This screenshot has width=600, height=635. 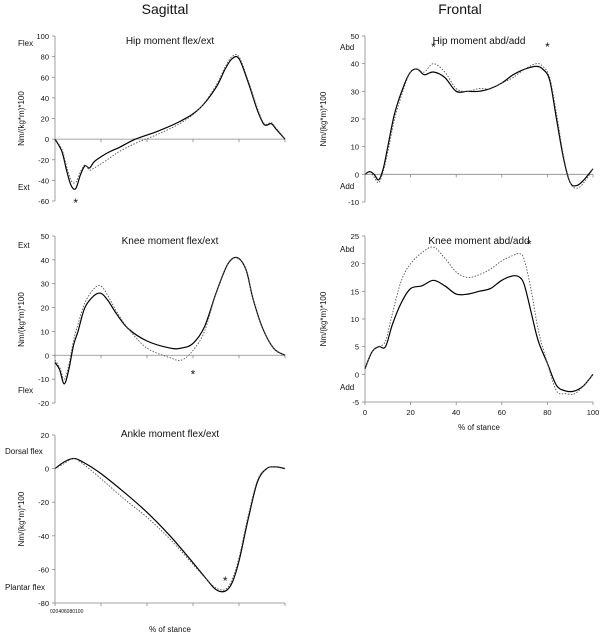 What do you see at coordinates (24, 245) in the screenshot?
I see `knee-sag-upper-label: Ext` at bounding box center [24, 245].